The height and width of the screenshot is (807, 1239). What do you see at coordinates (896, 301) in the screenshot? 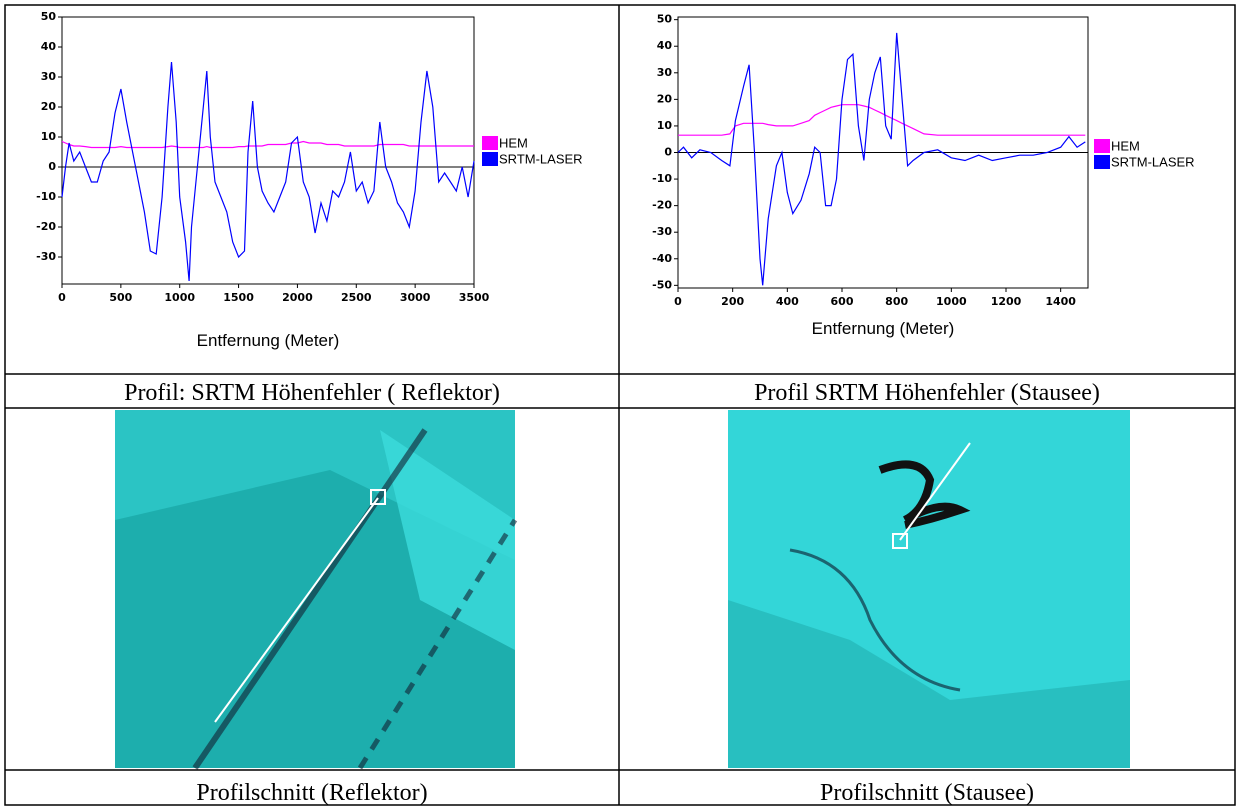
I see `x-tick-label: 800` at bounding box center [896, 301].